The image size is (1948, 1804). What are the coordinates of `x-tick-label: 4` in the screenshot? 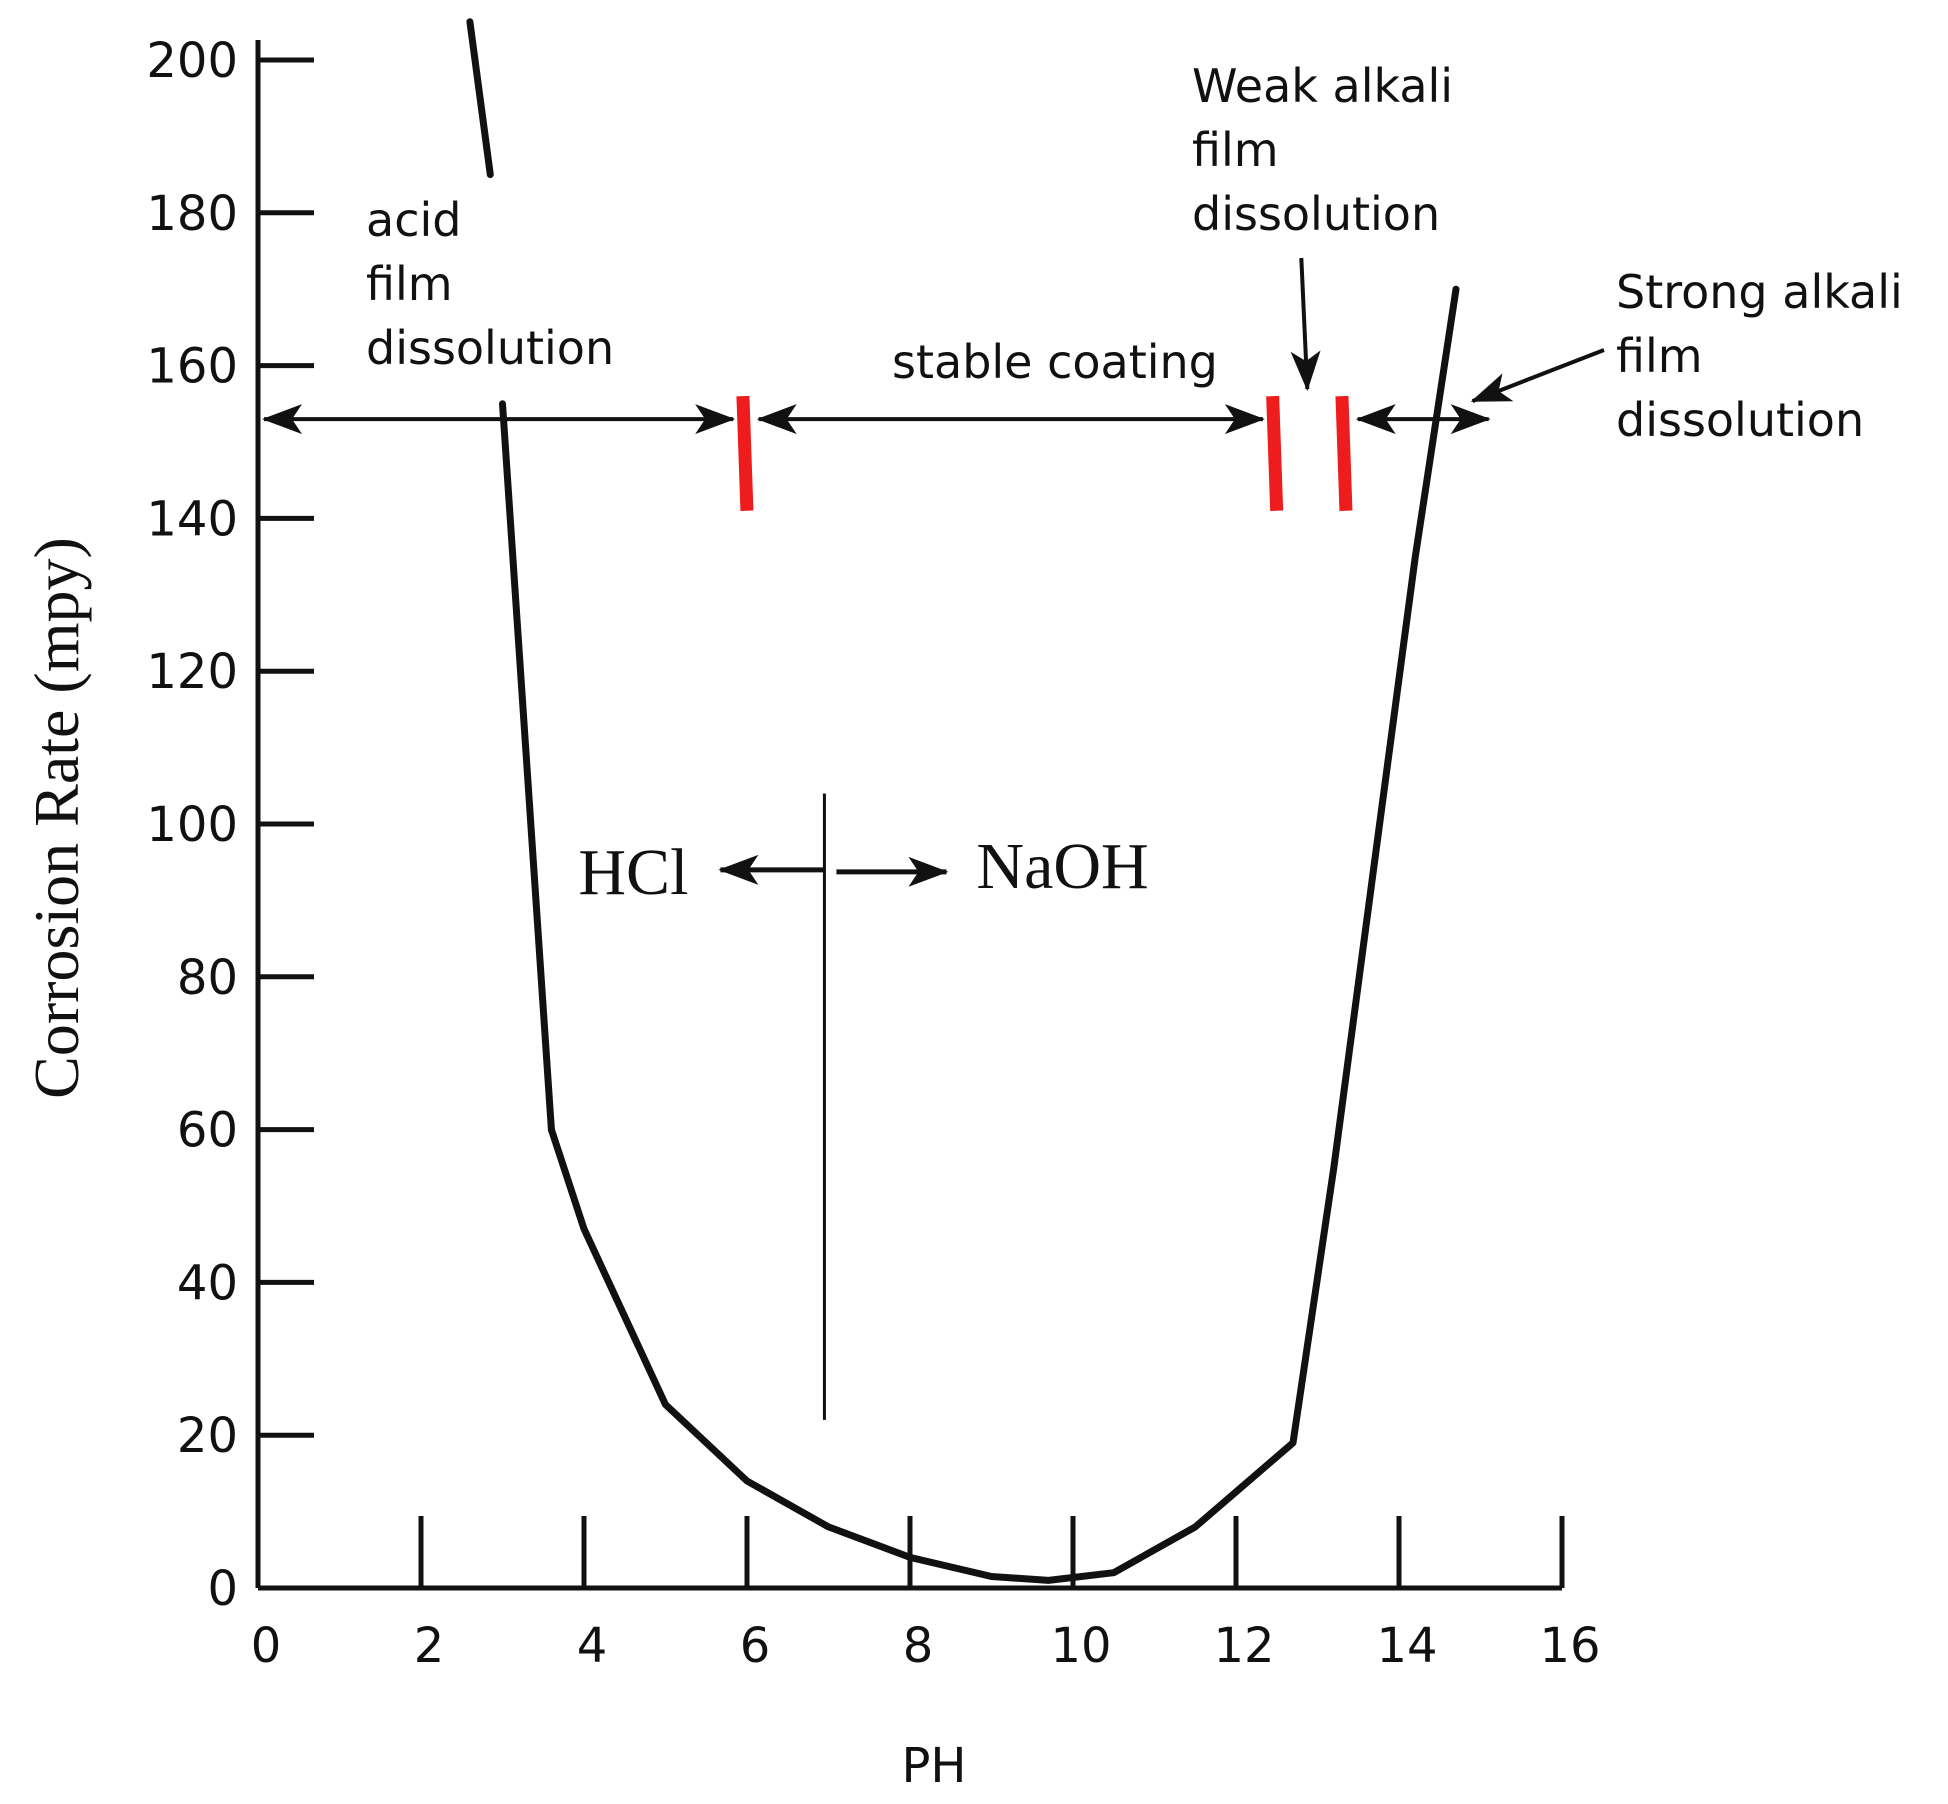 It's located at (592, 1646).